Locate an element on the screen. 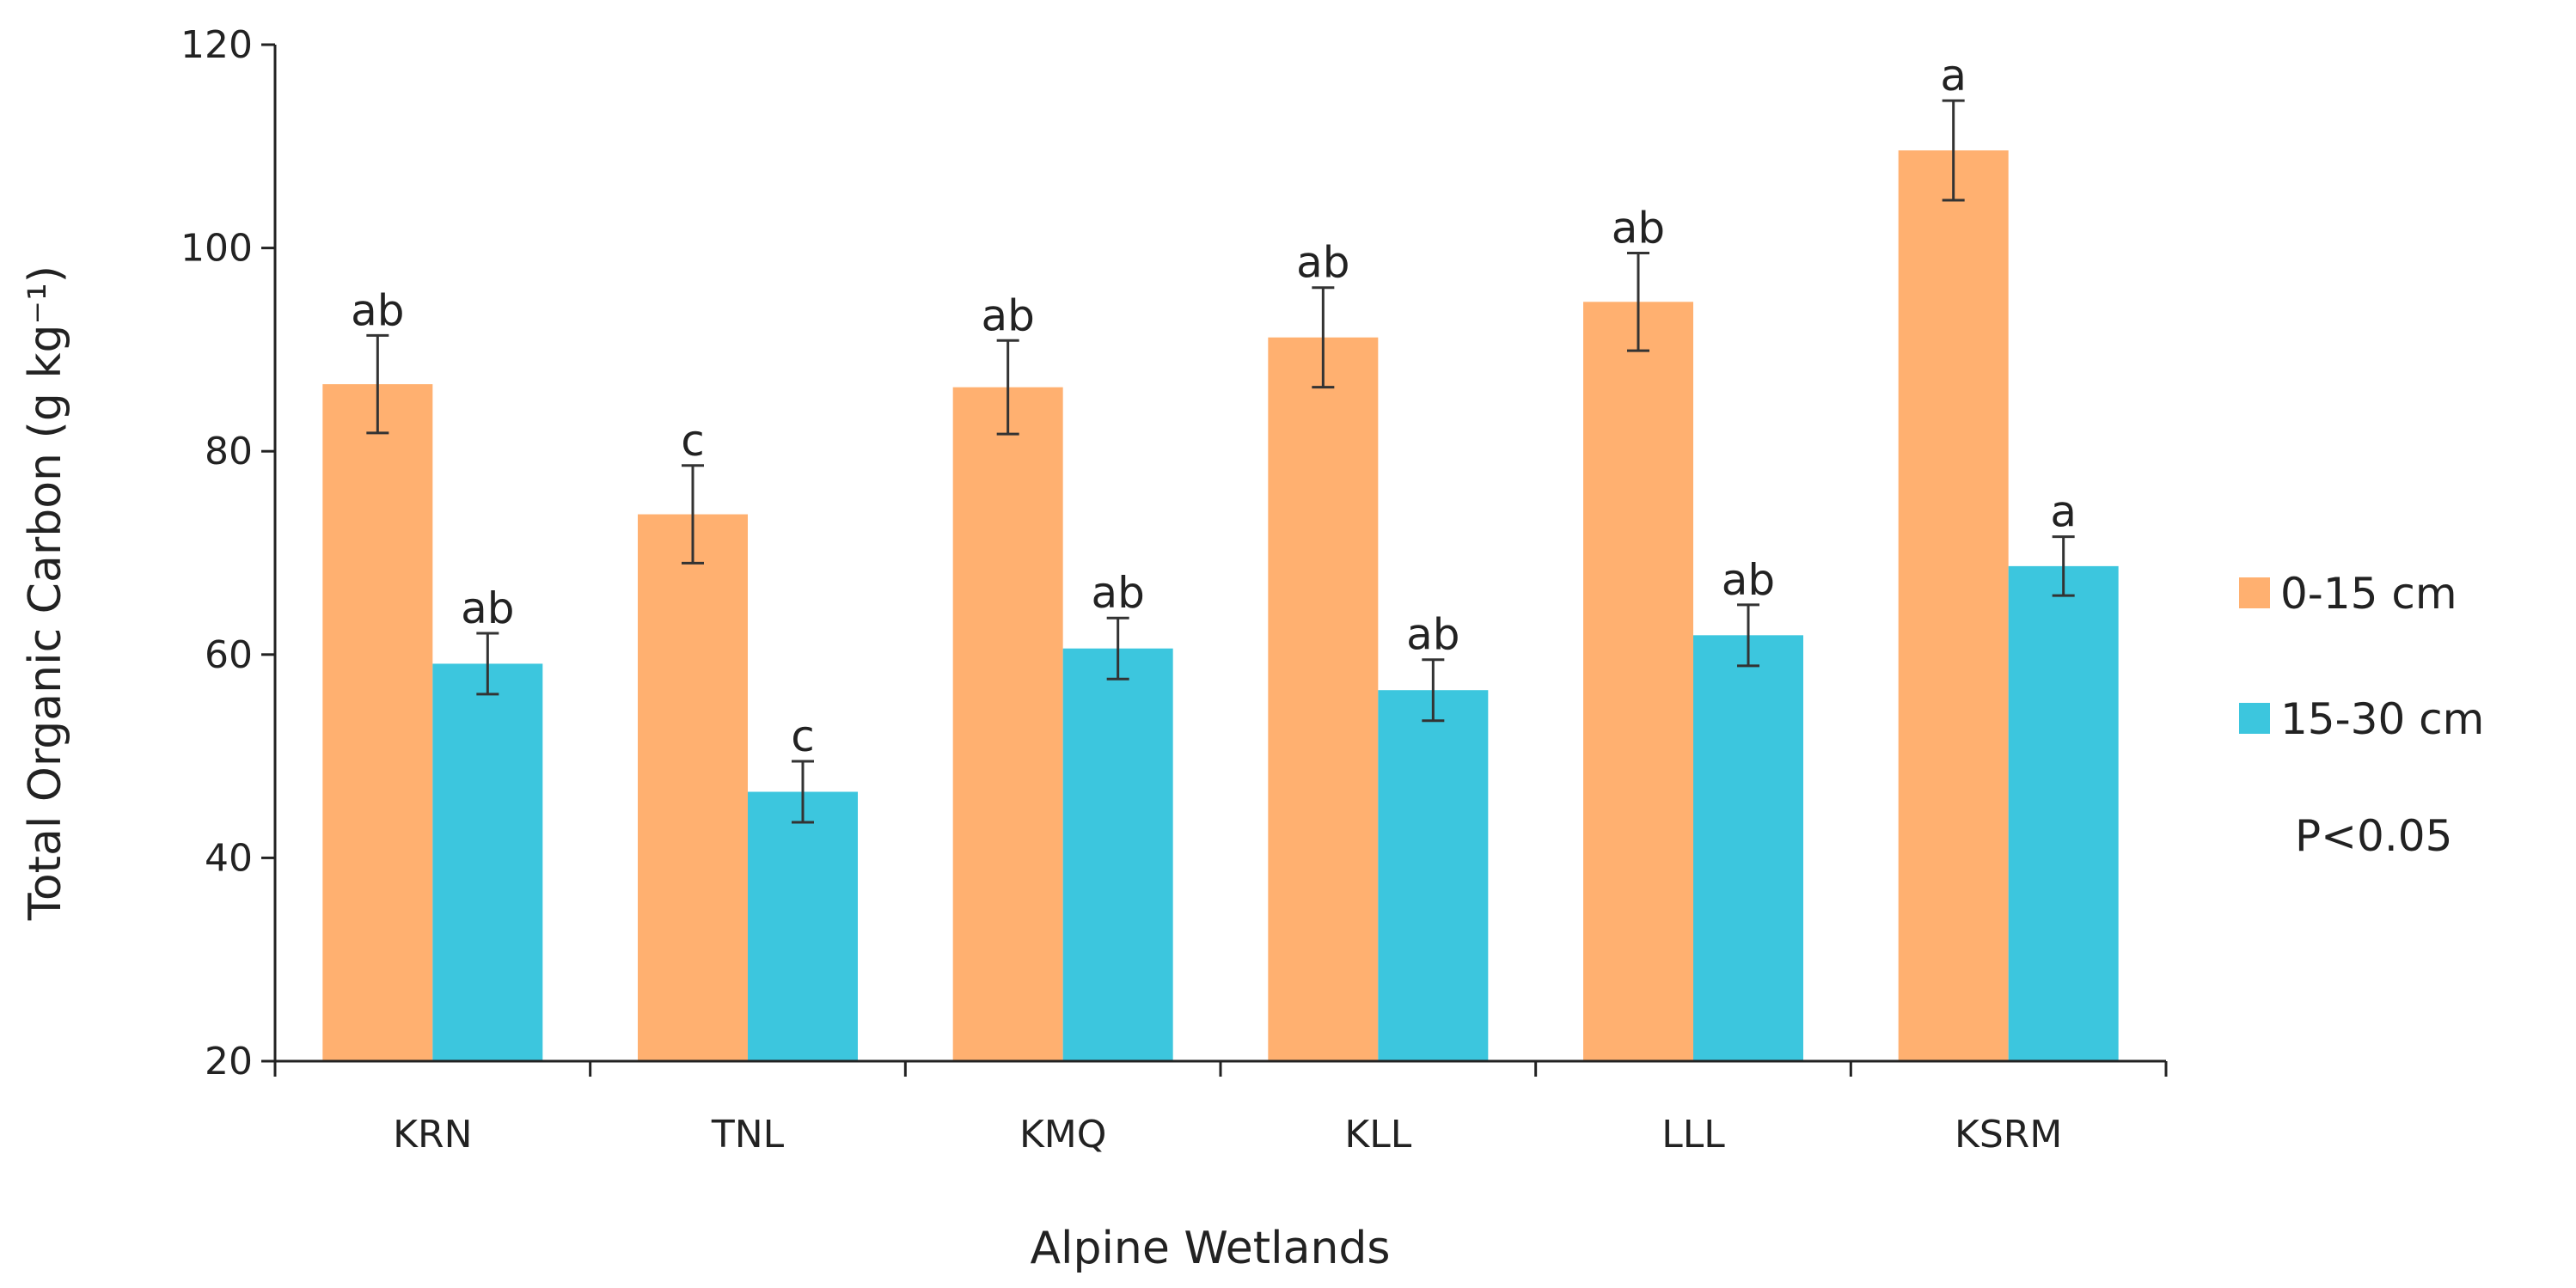 The image size is (2576, 1288). error-bar-kll-015cm is located at coordinates (1323, 337).